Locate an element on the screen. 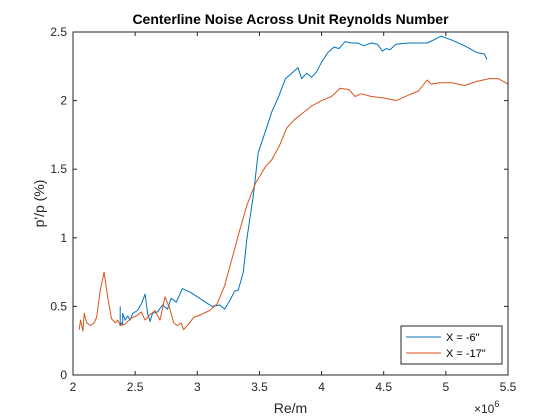  y-axis-label: p'/p (%) is located at coordinates (39, 204).